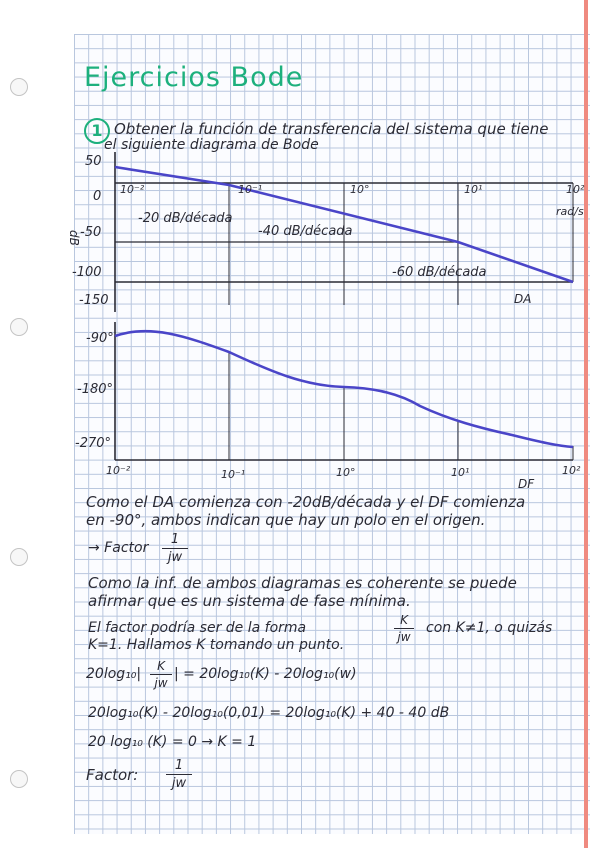 The width and height of the screenshot is (600, 848). I want to click on factor-fraction: 1 jw, so click(175, 548).